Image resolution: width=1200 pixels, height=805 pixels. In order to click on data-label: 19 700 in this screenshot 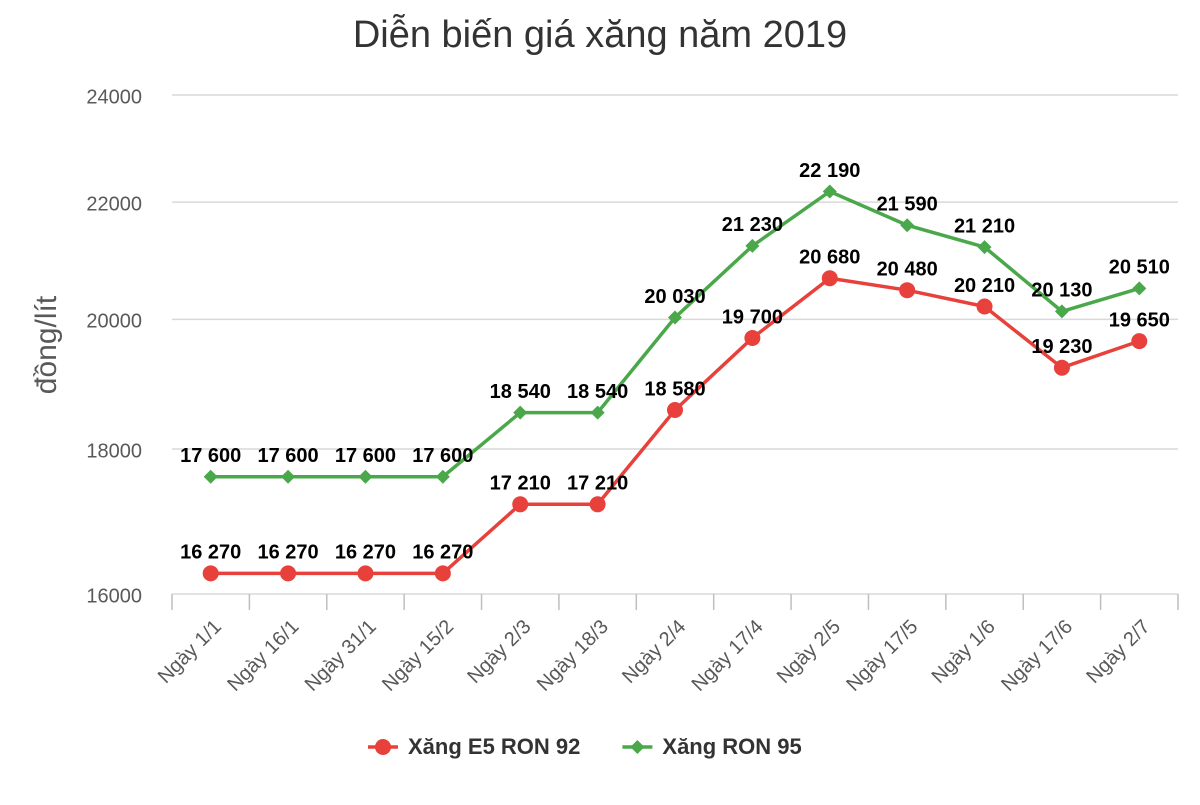, I will do `click(752, 317)`.